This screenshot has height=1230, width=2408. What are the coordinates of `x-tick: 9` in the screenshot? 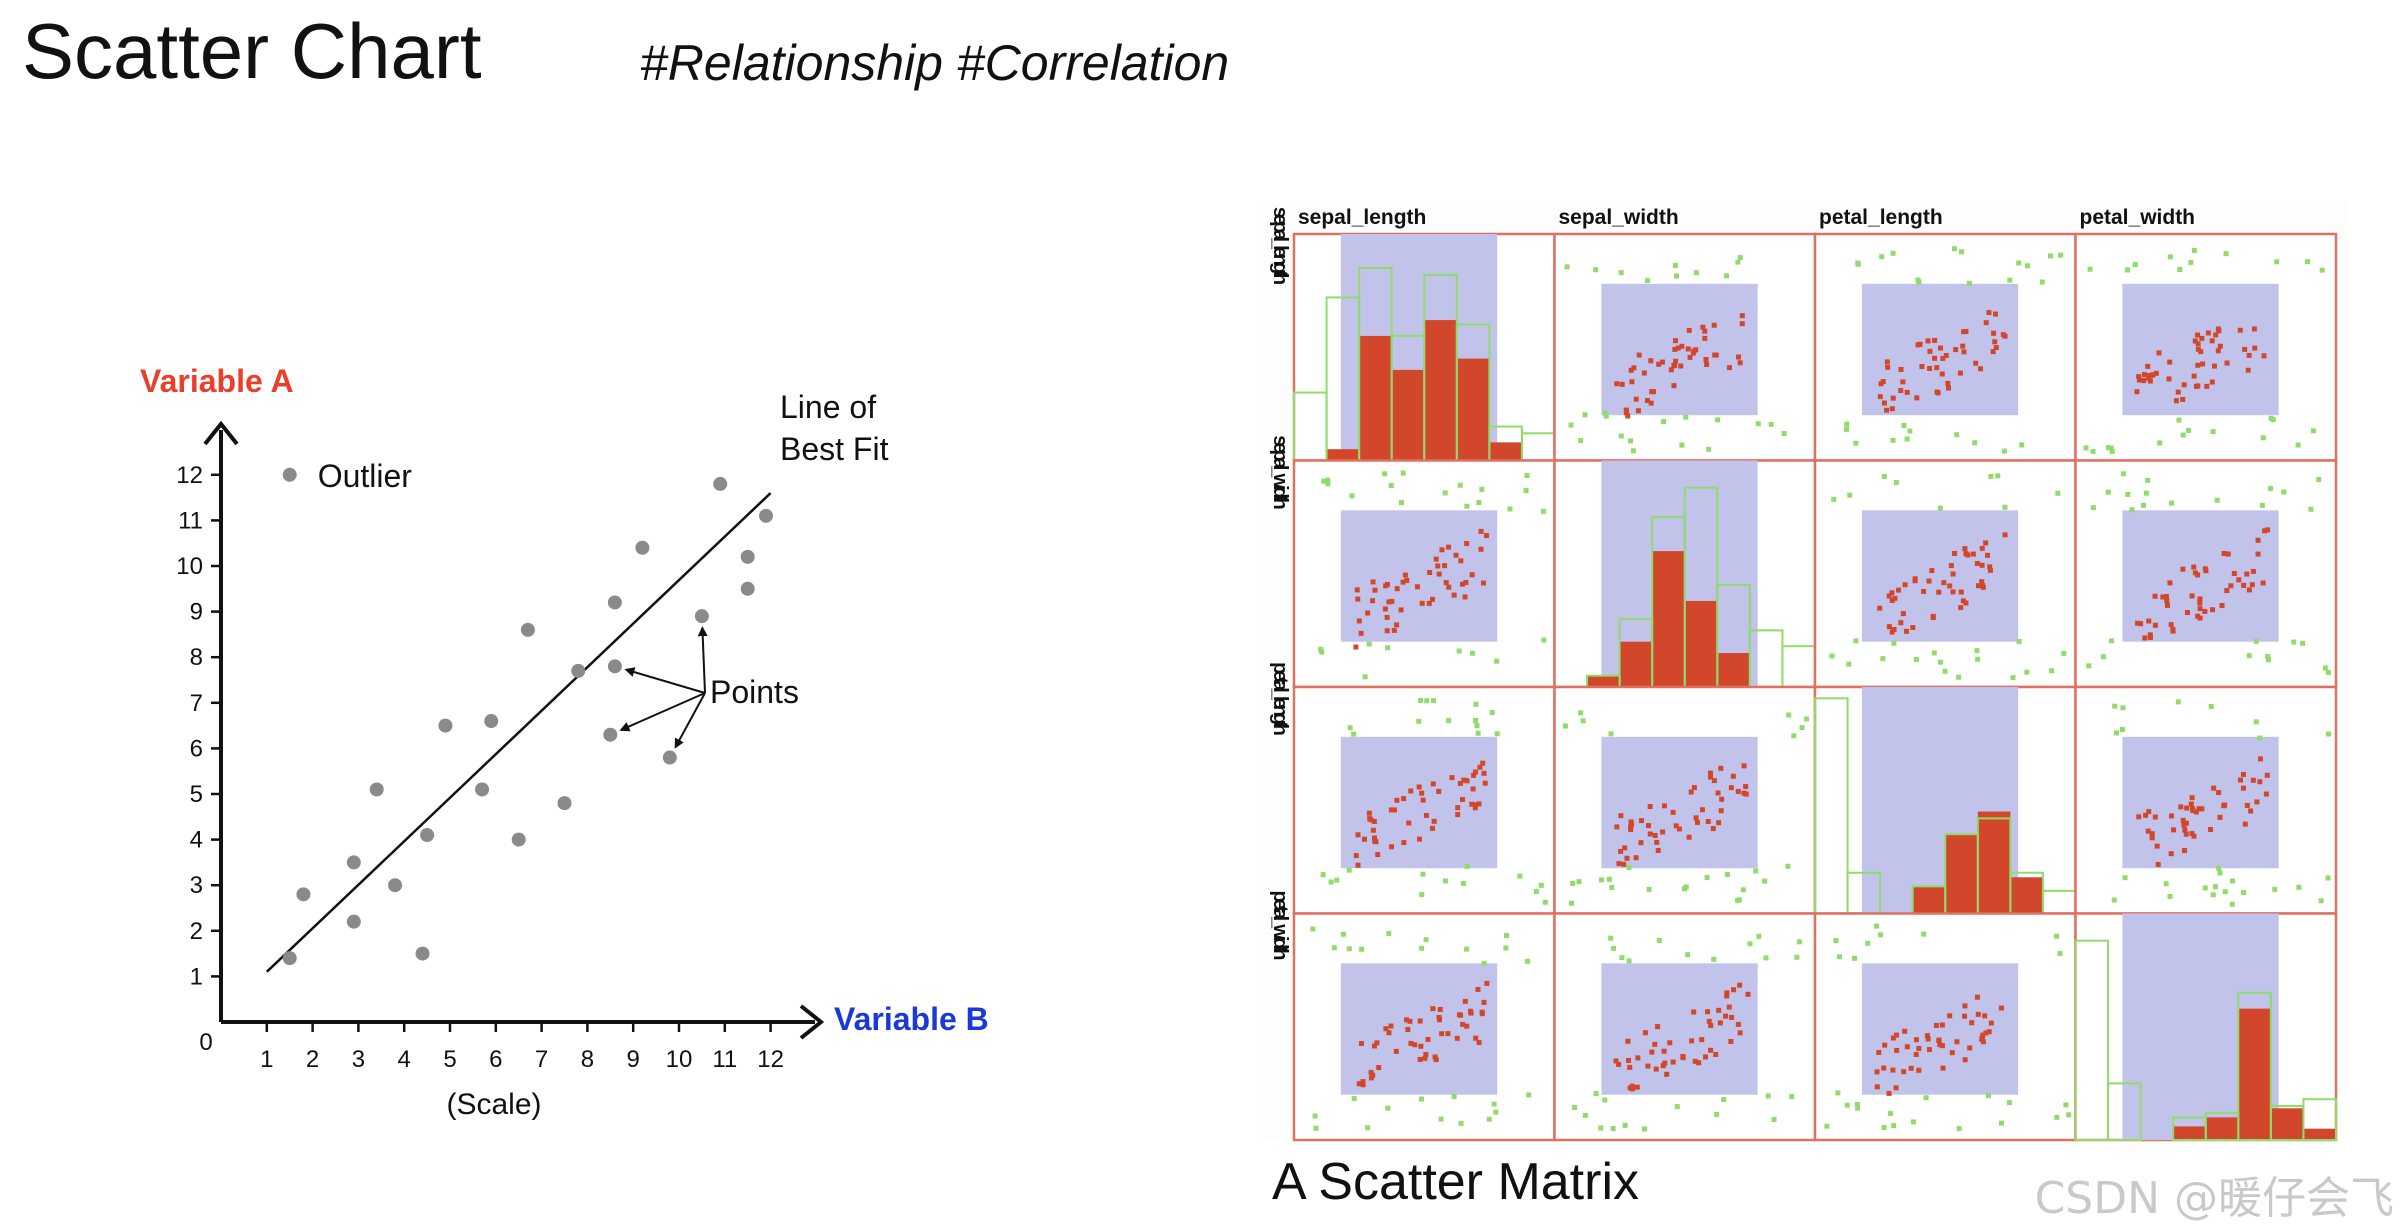 It's located at (633, 1047).